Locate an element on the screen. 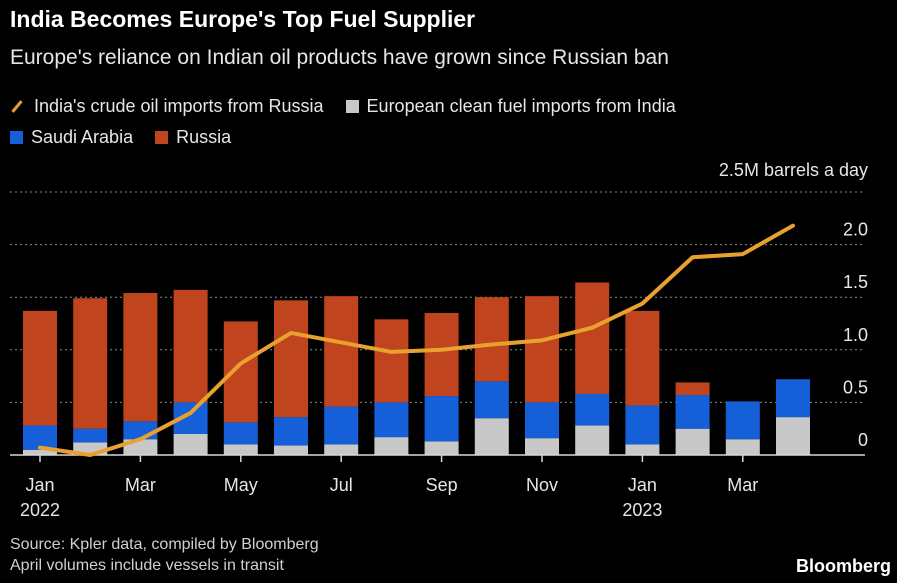 This screenshot has width=897, height=583. legend-item-gray: European clean fuel imports from India is located at coordinates (510, 106).